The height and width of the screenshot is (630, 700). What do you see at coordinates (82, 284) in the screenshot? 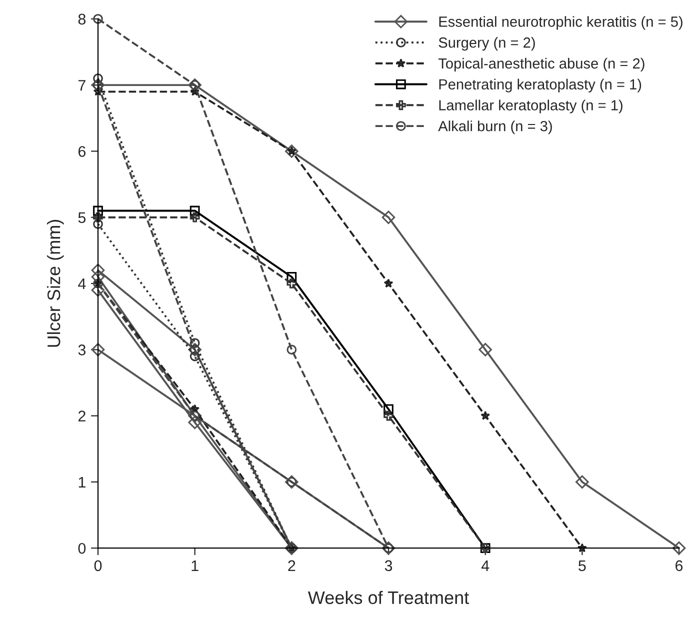
I see `y-tick-label: 4` at bounding box center [82, 284].